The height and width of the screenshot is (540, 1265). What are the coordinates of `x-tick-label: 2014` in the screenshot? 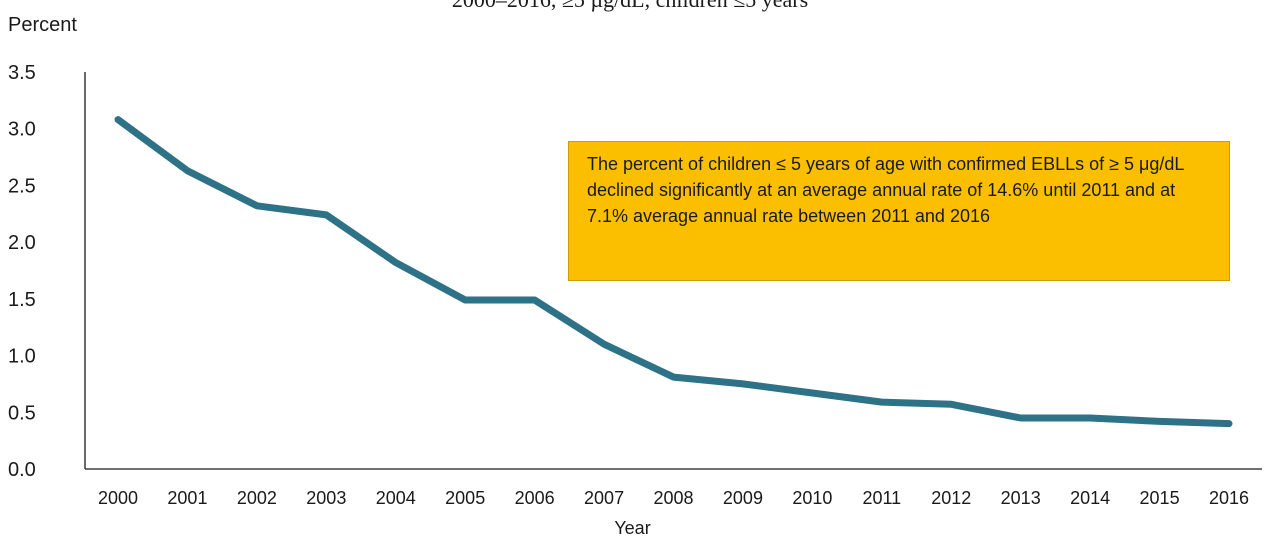 It's located at (1090, 498).